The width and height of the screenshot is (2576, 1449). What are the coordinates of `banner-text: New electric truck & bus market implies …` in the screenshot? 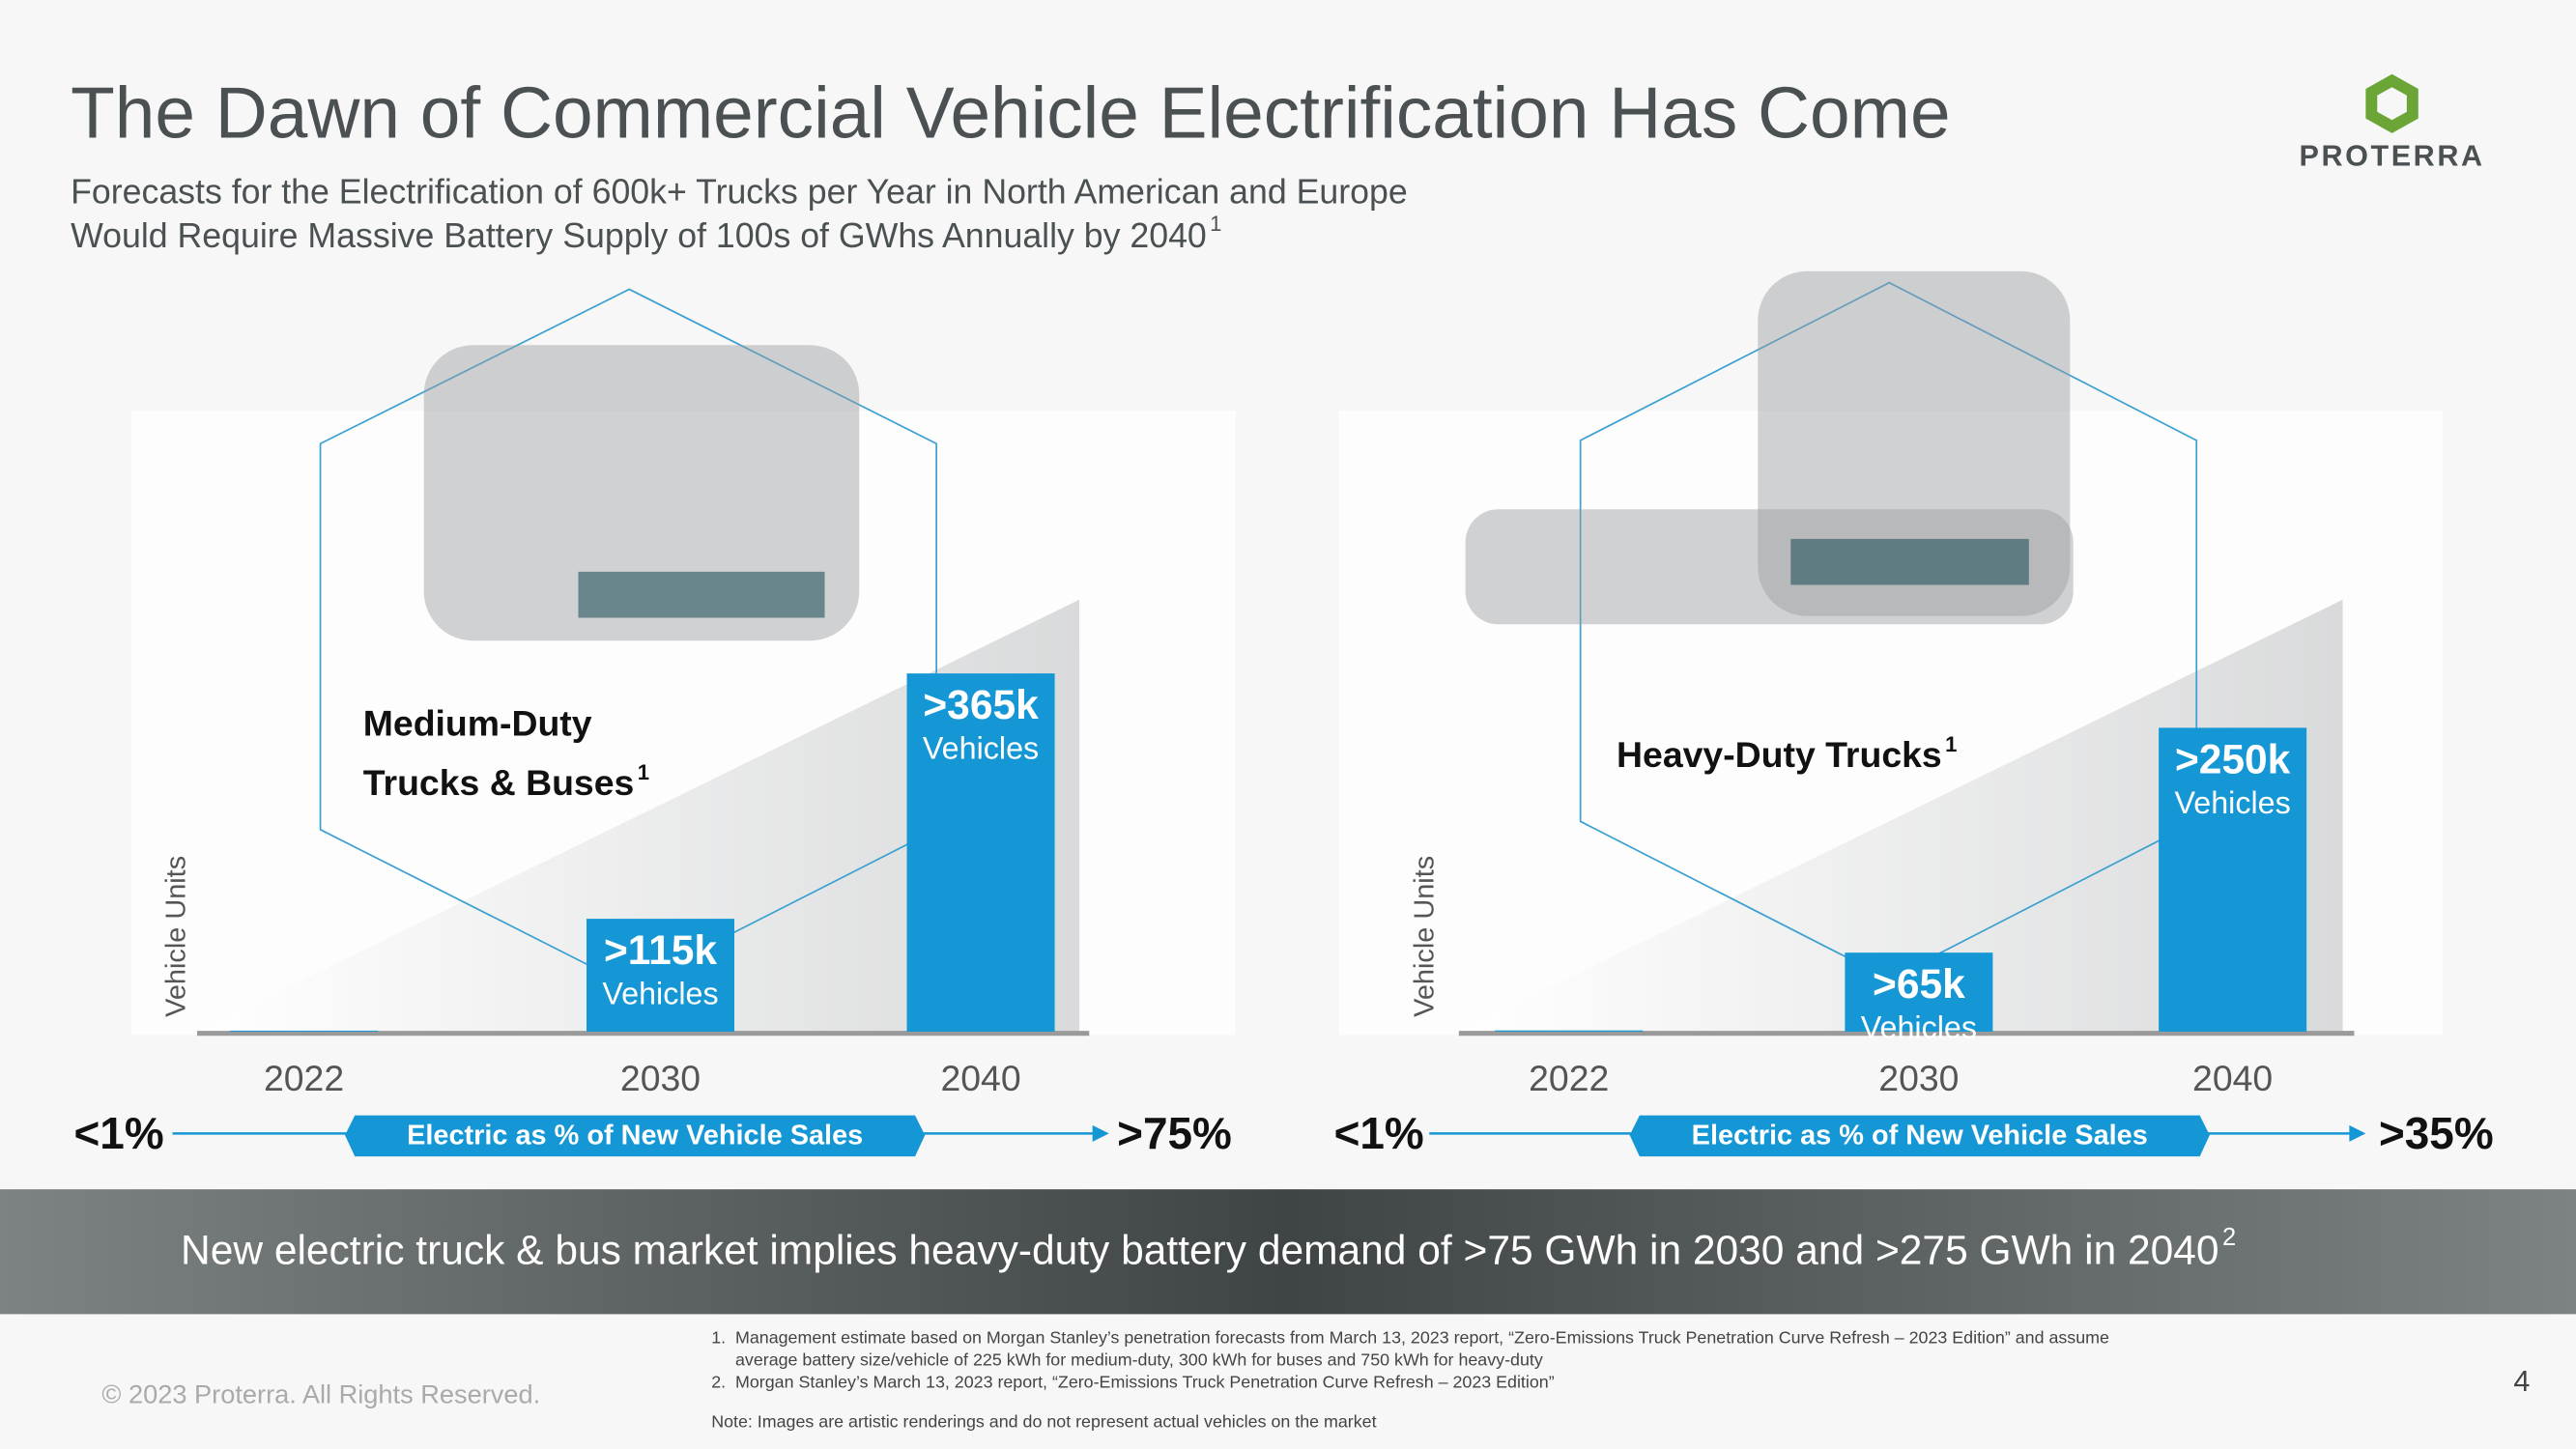 It's located at (1200, 1251).